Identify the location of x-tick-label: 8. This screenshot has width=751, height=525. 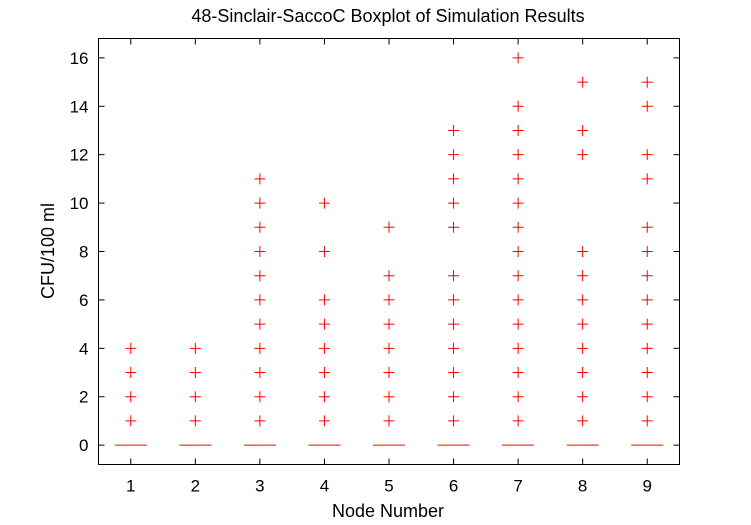
(582, 486).